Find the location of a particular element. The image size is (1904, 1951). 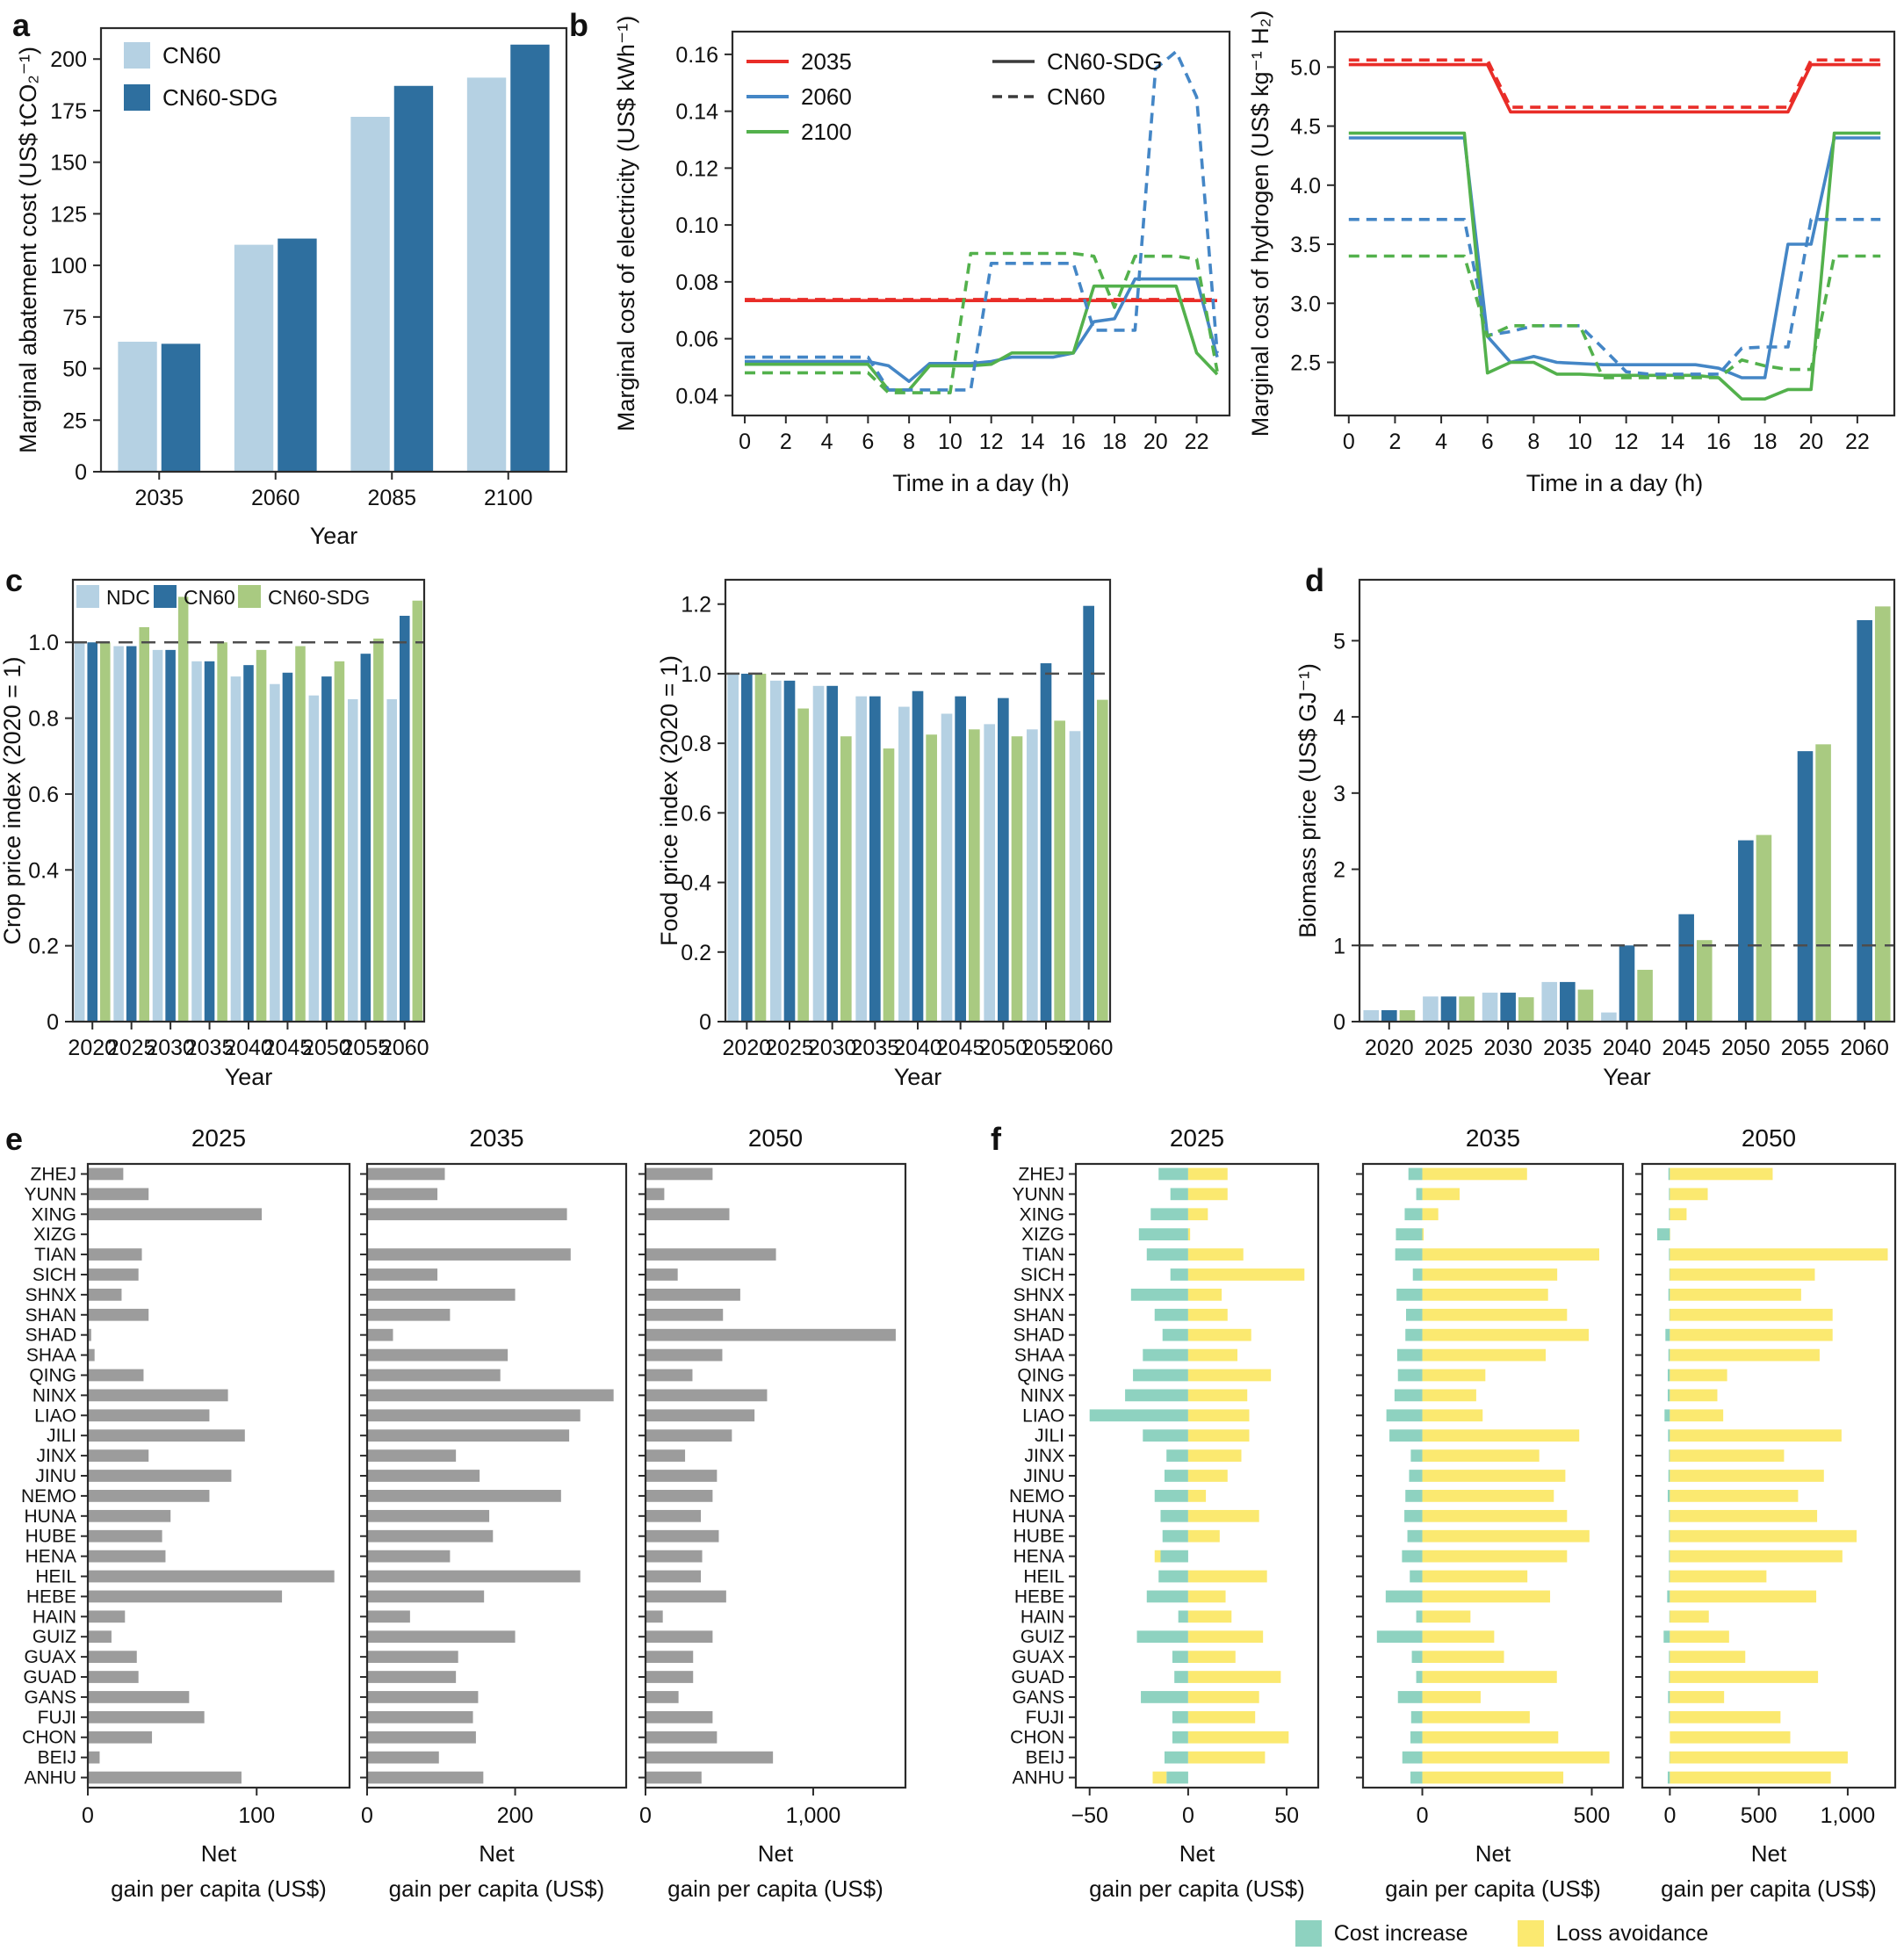

svg-text: TIAN is located at coordinates (55, 1255).